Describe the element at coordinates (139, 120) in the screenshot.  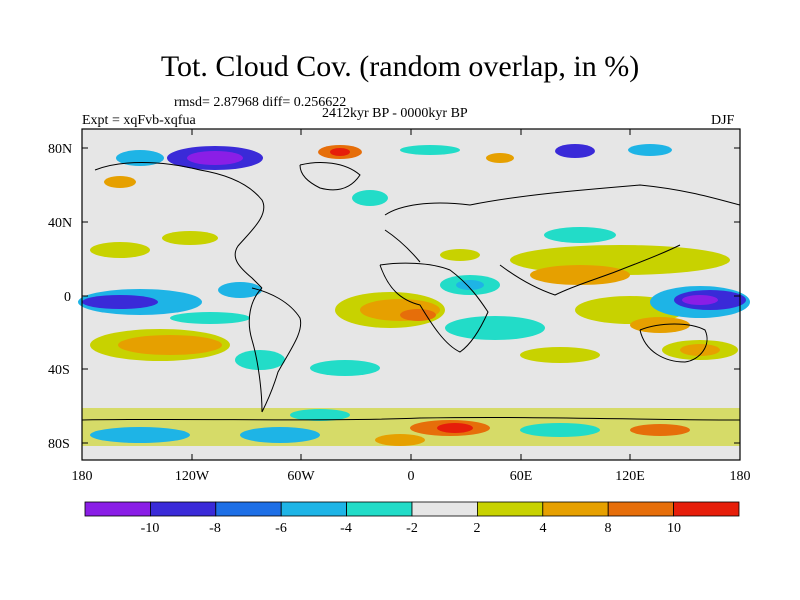
I see `experiment-label: Expt = xqFvb-xqfua` at that location.